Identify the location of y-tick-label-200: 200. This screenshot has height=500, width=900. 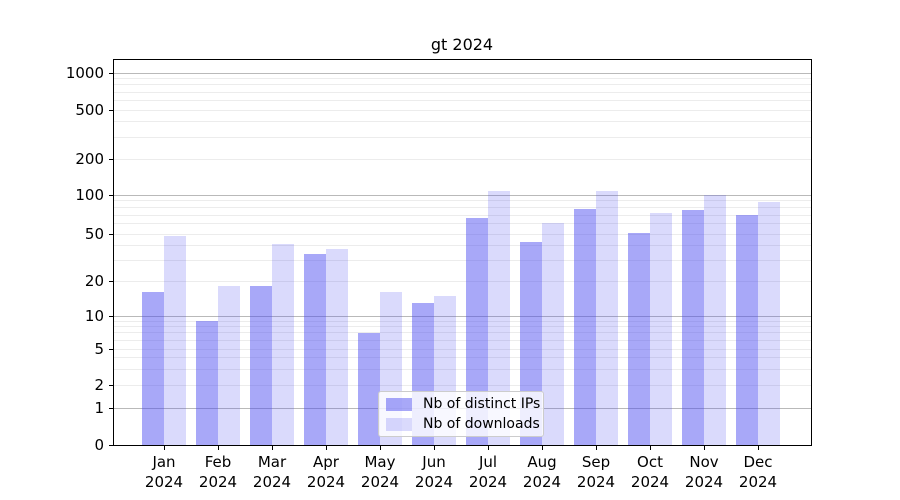
(89, 159).